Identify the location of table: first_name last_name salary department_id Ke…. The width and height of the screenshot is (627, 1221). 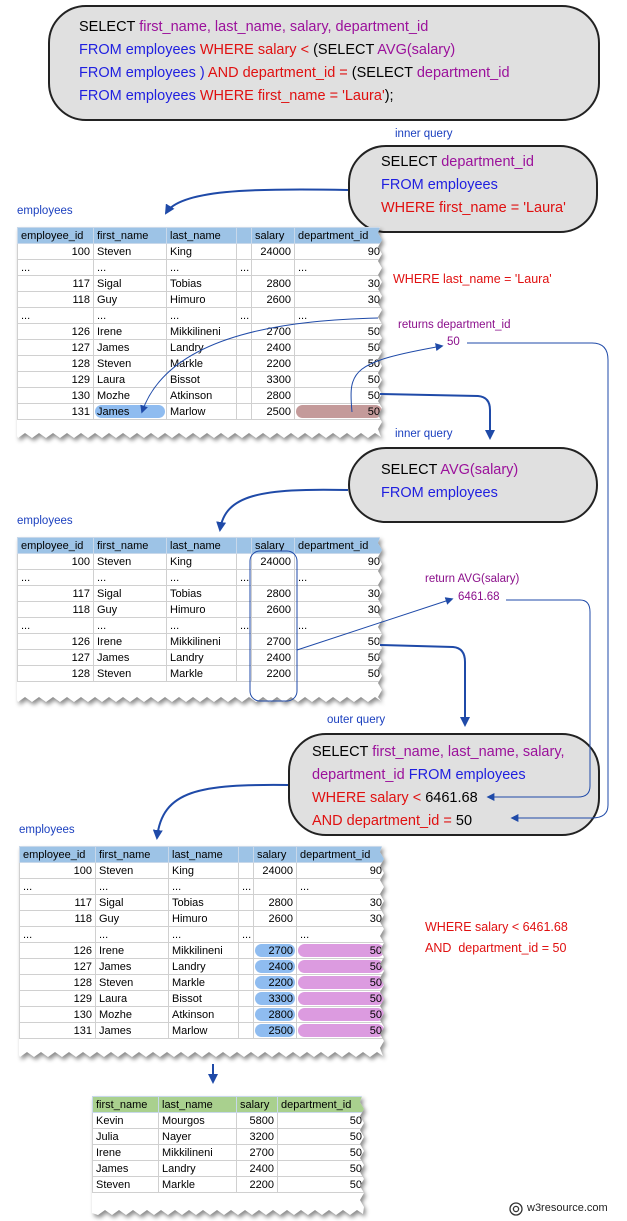
(228, 1144).